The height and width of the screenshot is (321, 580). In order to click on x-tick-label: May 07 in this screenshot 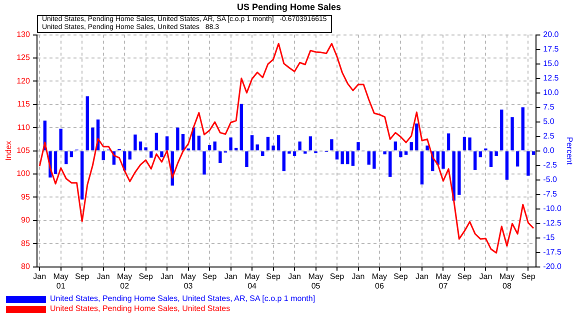, I will do `click(443, 281)`.